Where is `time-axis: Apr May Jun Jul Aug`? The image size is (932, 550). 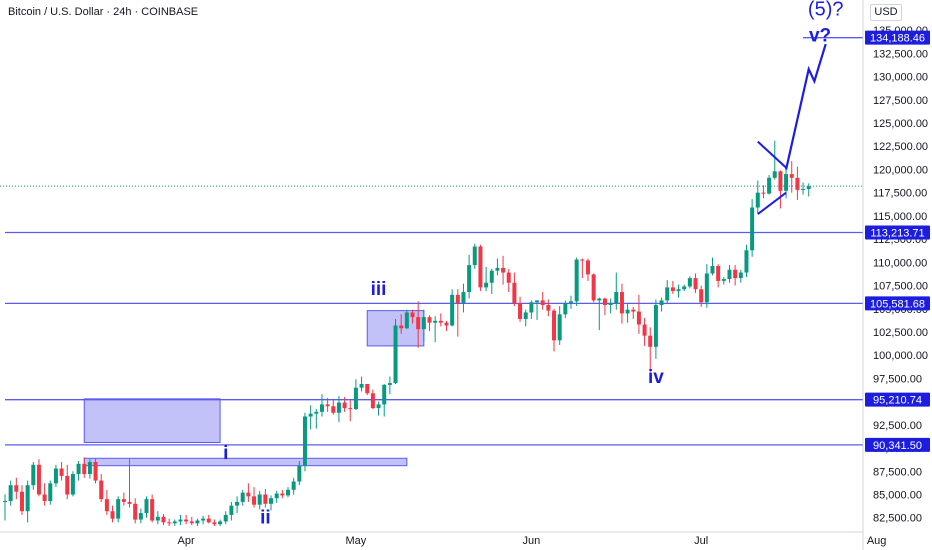 time-axis: Apr May Jun Jul Aug is located at coordinates (443, 539).